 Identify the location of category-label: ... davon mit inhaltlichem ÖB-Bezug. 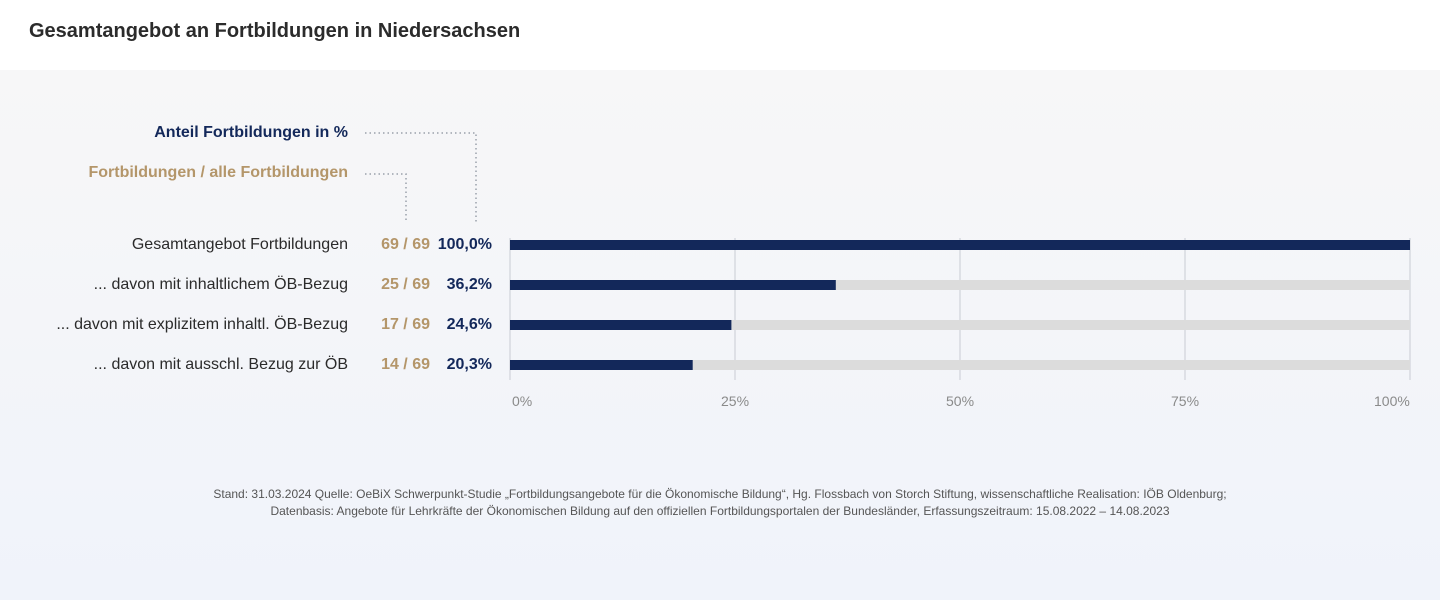
(220, 284).